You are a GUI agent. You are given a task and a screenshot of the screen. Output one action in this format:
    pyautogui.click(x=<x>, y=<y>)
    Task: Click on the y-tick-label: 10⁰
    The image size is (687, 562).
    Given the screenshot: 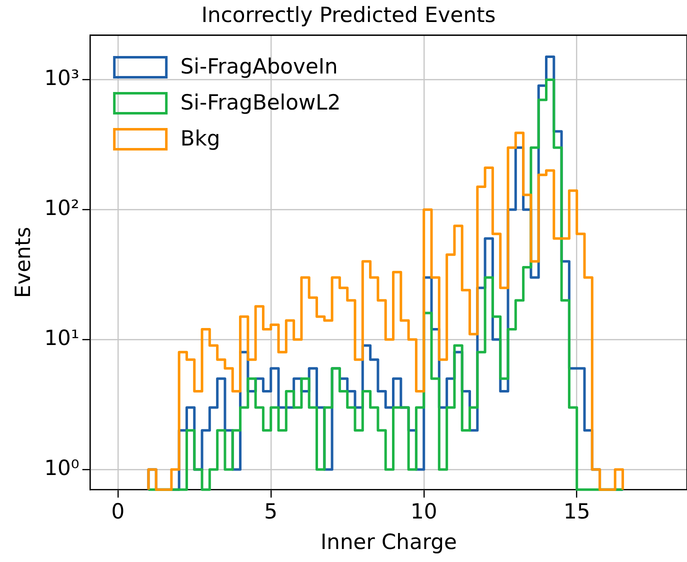 What is the action you would take?
    pyautogui.click(x=62, y=468)
    